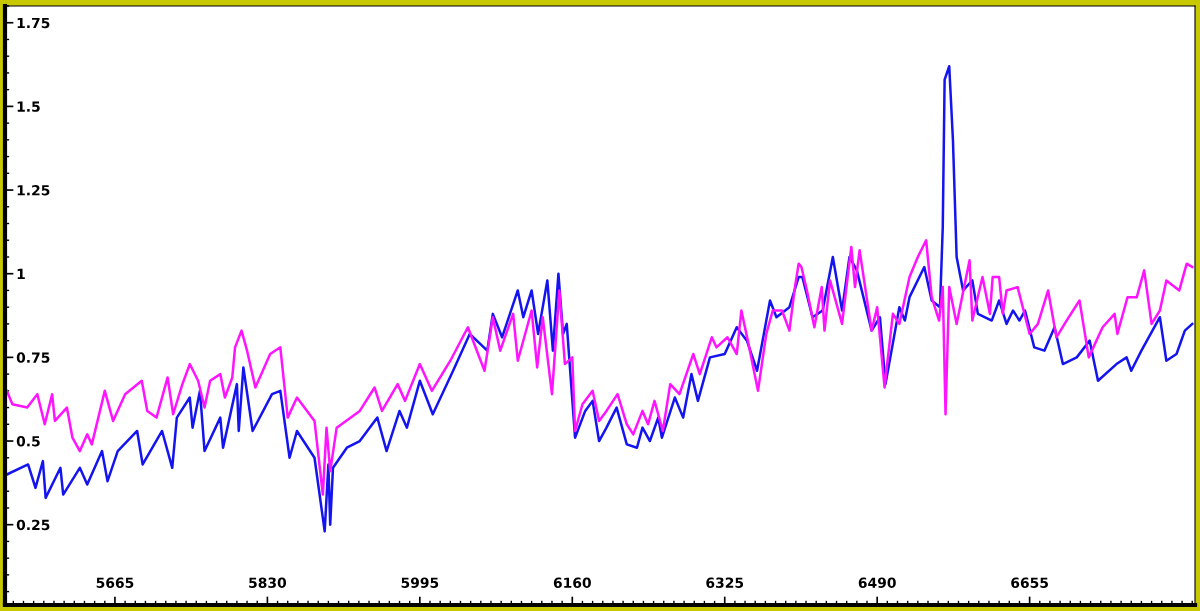  Describe the element at coordinates (115, 582) in the screenshot. I see `x-tick-label: 5665` at that location.